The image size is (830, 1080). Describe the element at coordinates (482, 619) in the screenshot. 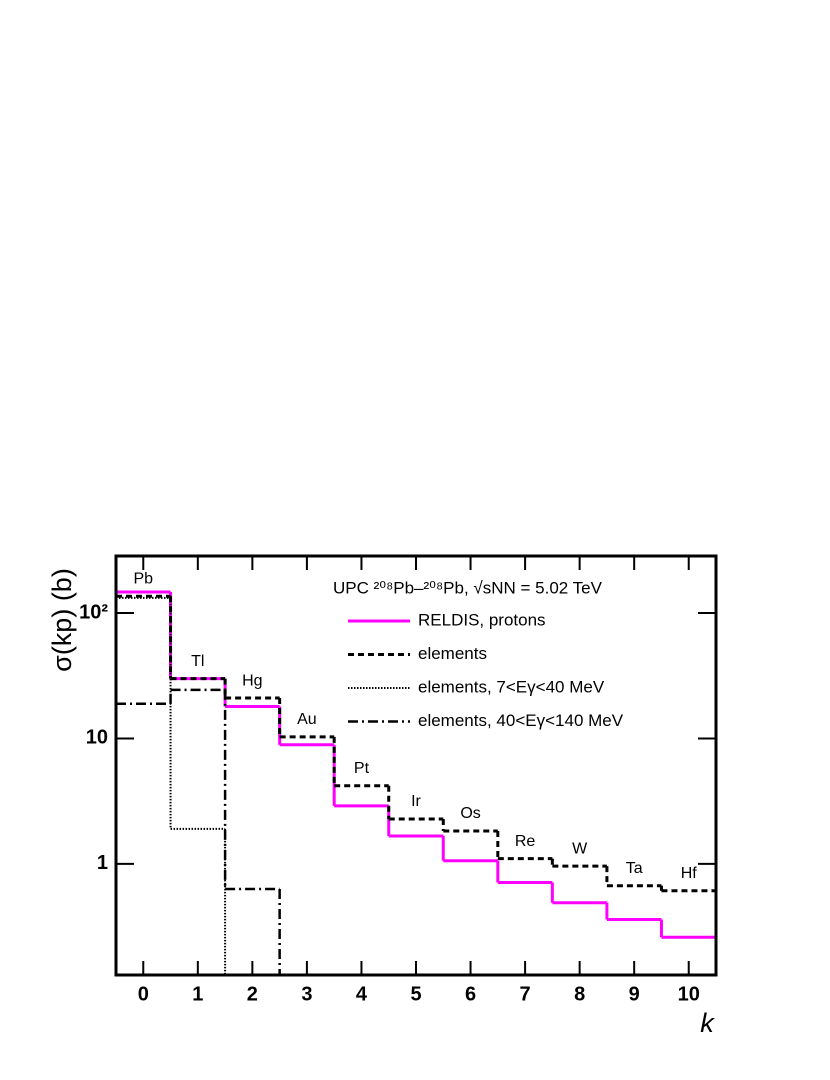

I see `legend-label: RELDIS, protons` at that location.